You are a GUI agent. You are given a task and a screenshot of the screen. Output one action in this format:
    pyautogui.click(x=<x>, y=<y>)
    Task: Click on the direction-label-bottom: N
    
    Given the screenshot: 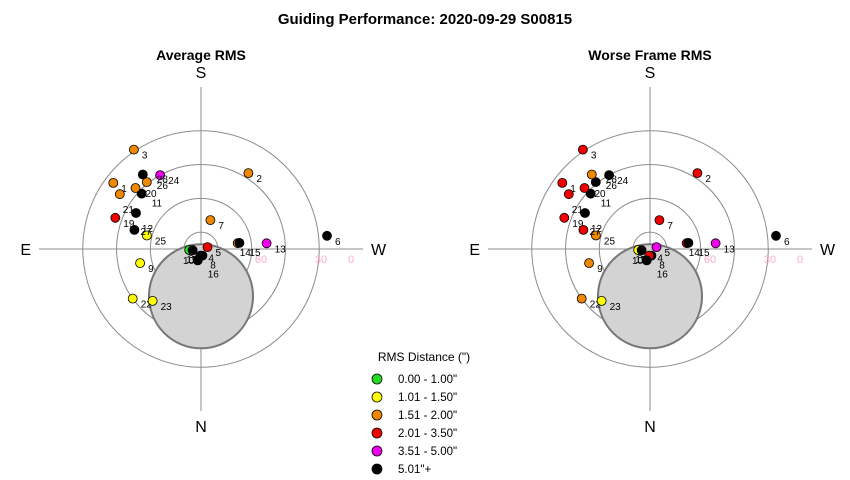 What is the action you would take?
    pyautogui.click(x=650, y=427)
    